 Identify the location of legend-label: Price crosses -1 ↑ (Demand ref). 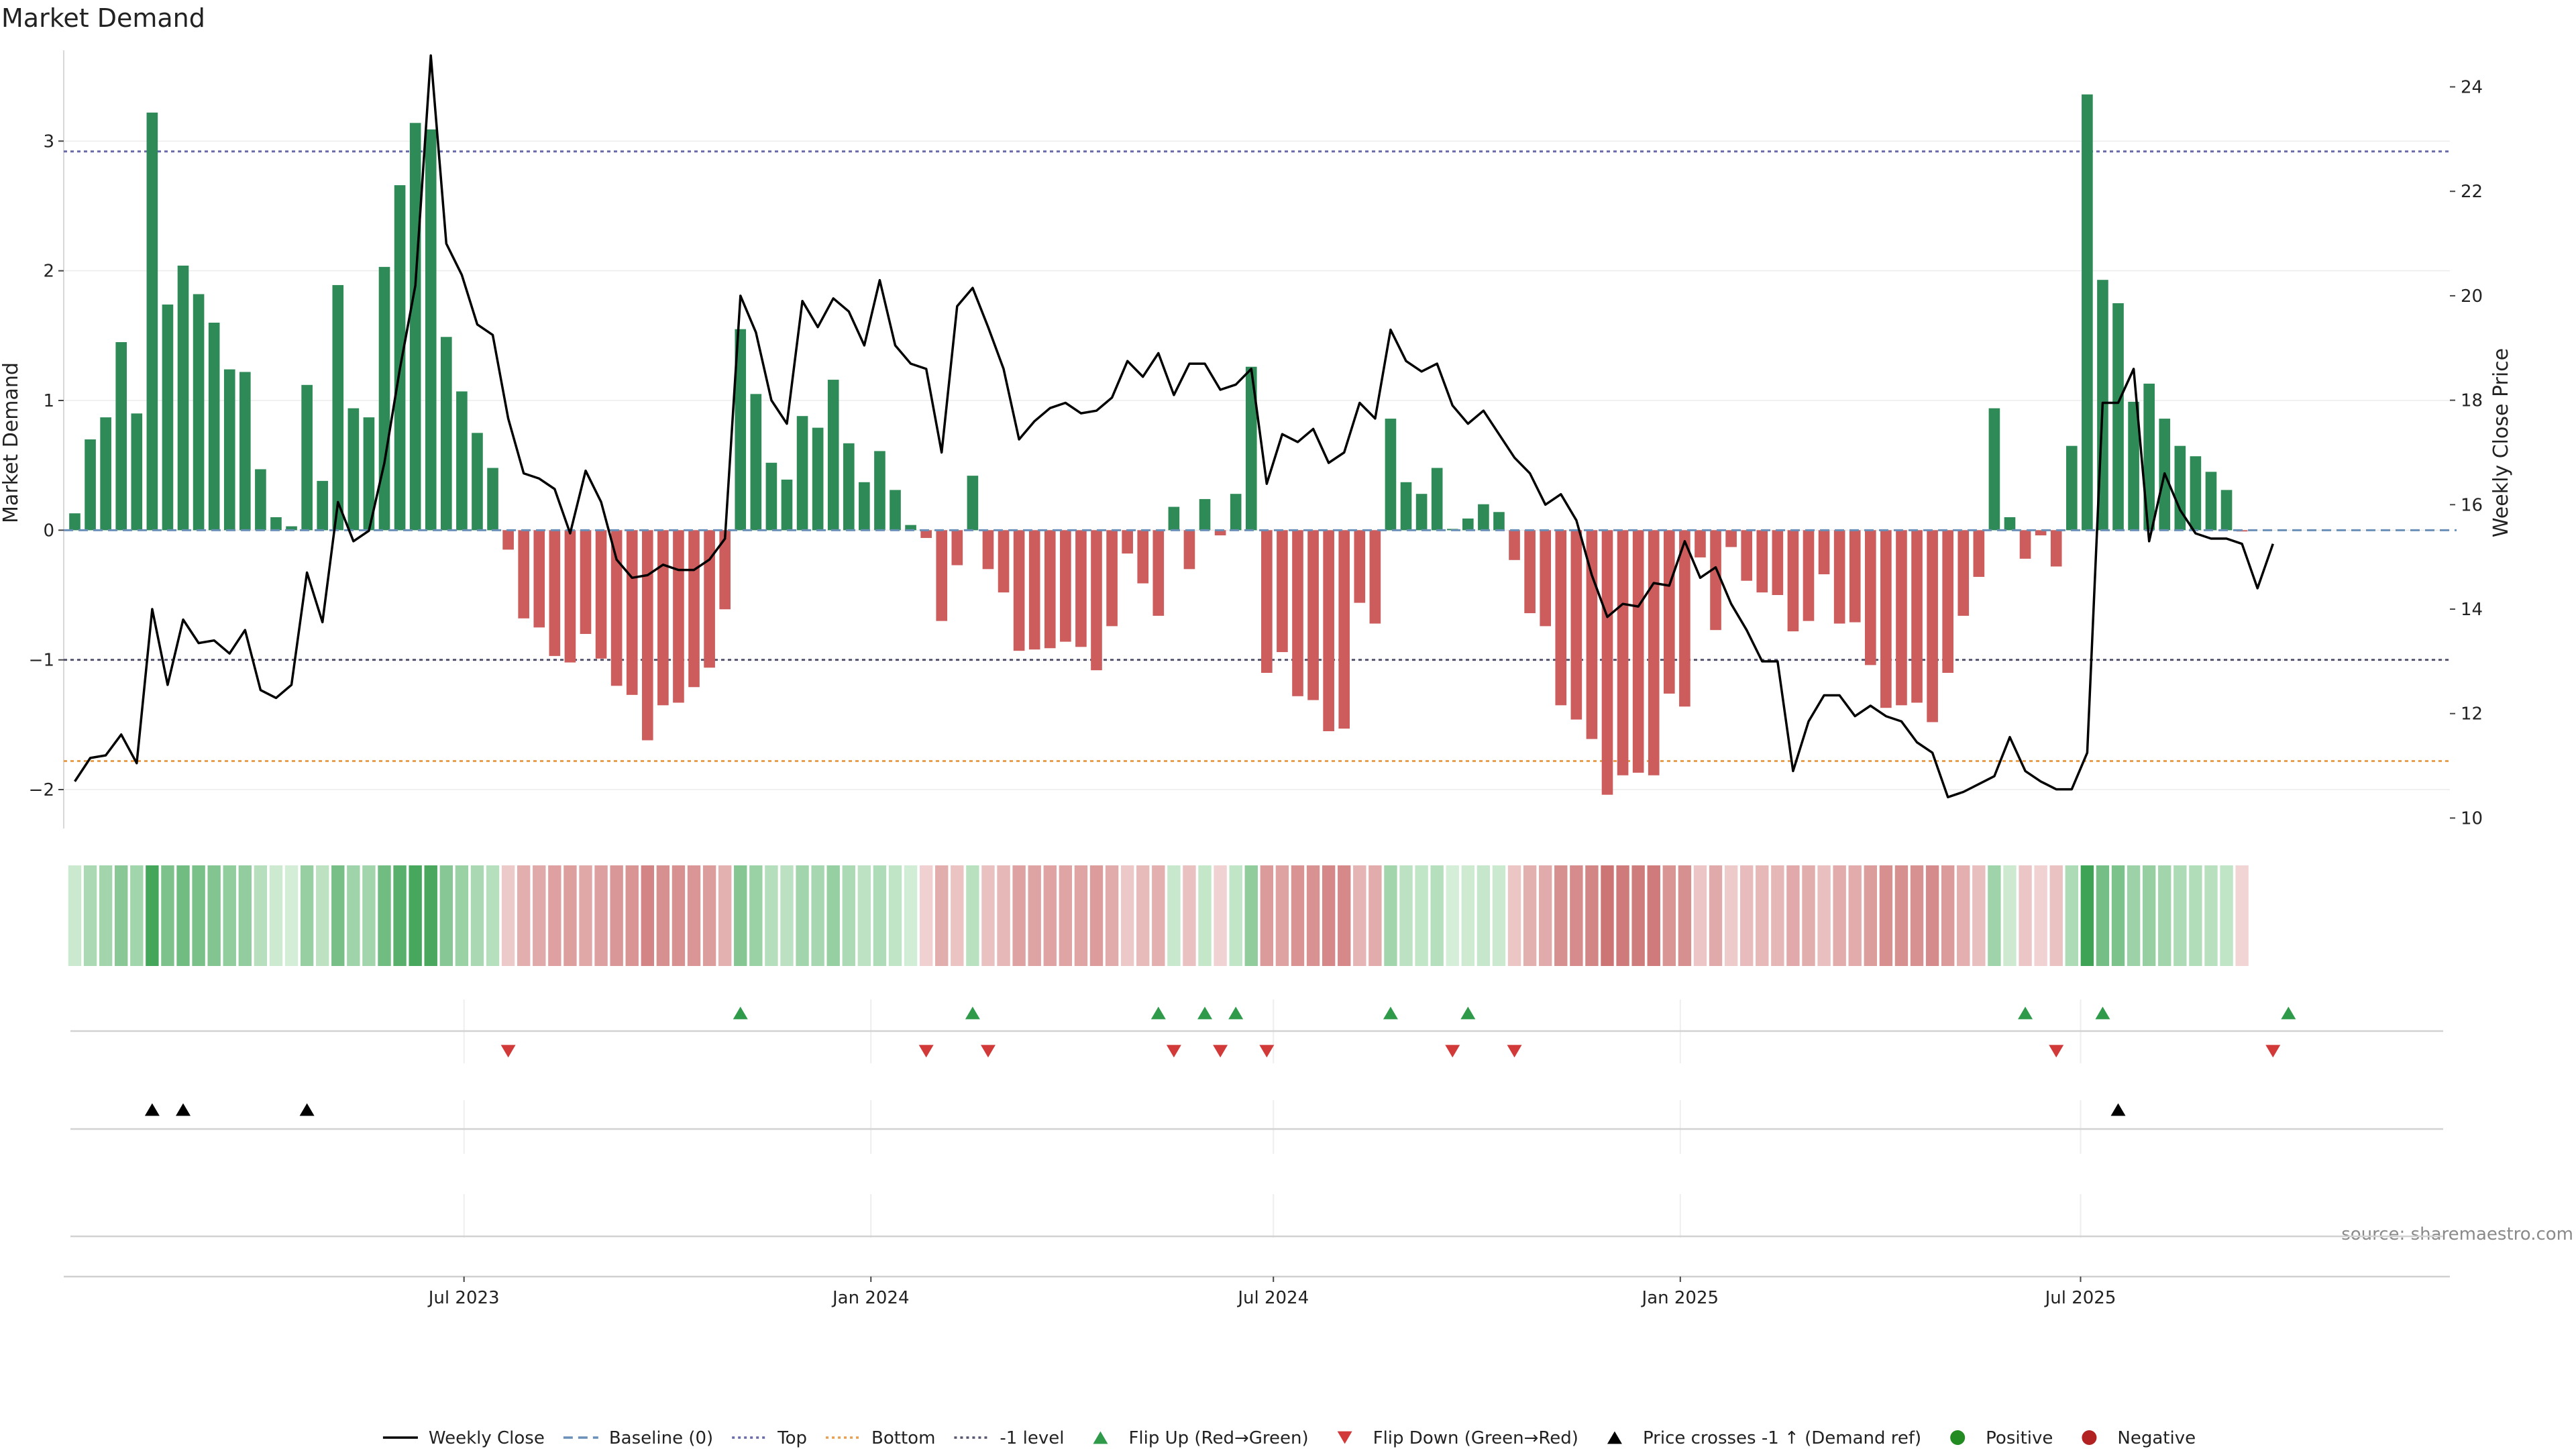
(1782, 1438).